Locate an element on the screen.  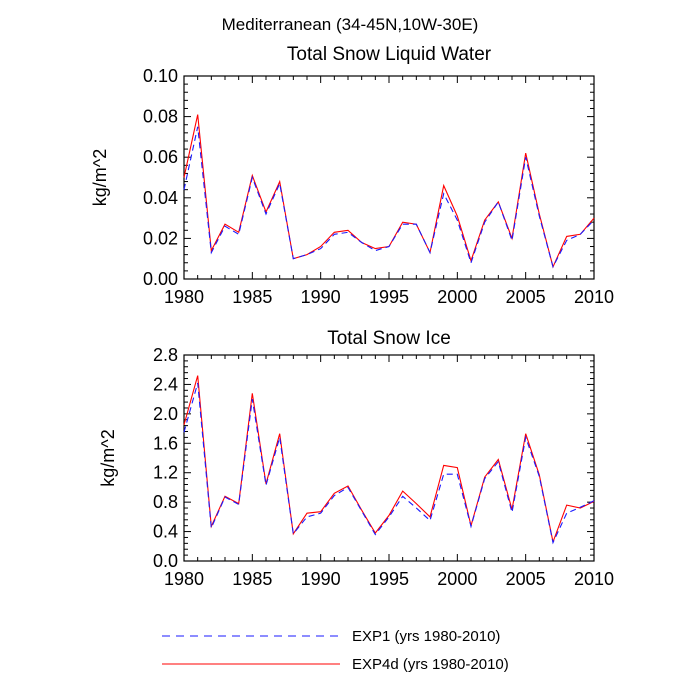
y-tick-label: 0.04 is located at coordinates (160, 198).